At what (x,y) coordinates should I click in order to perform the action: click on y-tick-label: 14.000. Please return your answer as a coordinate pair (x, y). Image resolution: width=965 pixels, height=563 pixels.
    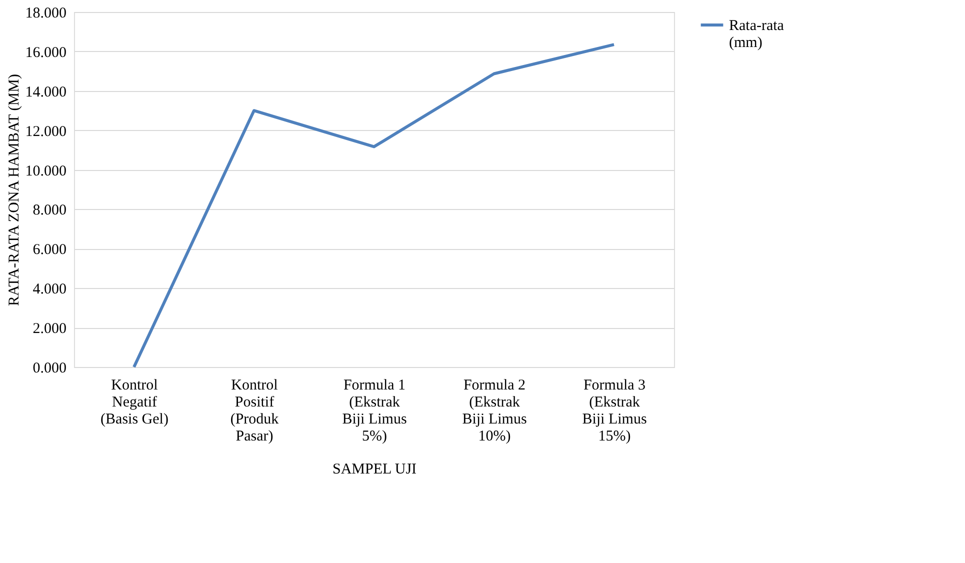
    Looking at the image, I should click on (45, 92).